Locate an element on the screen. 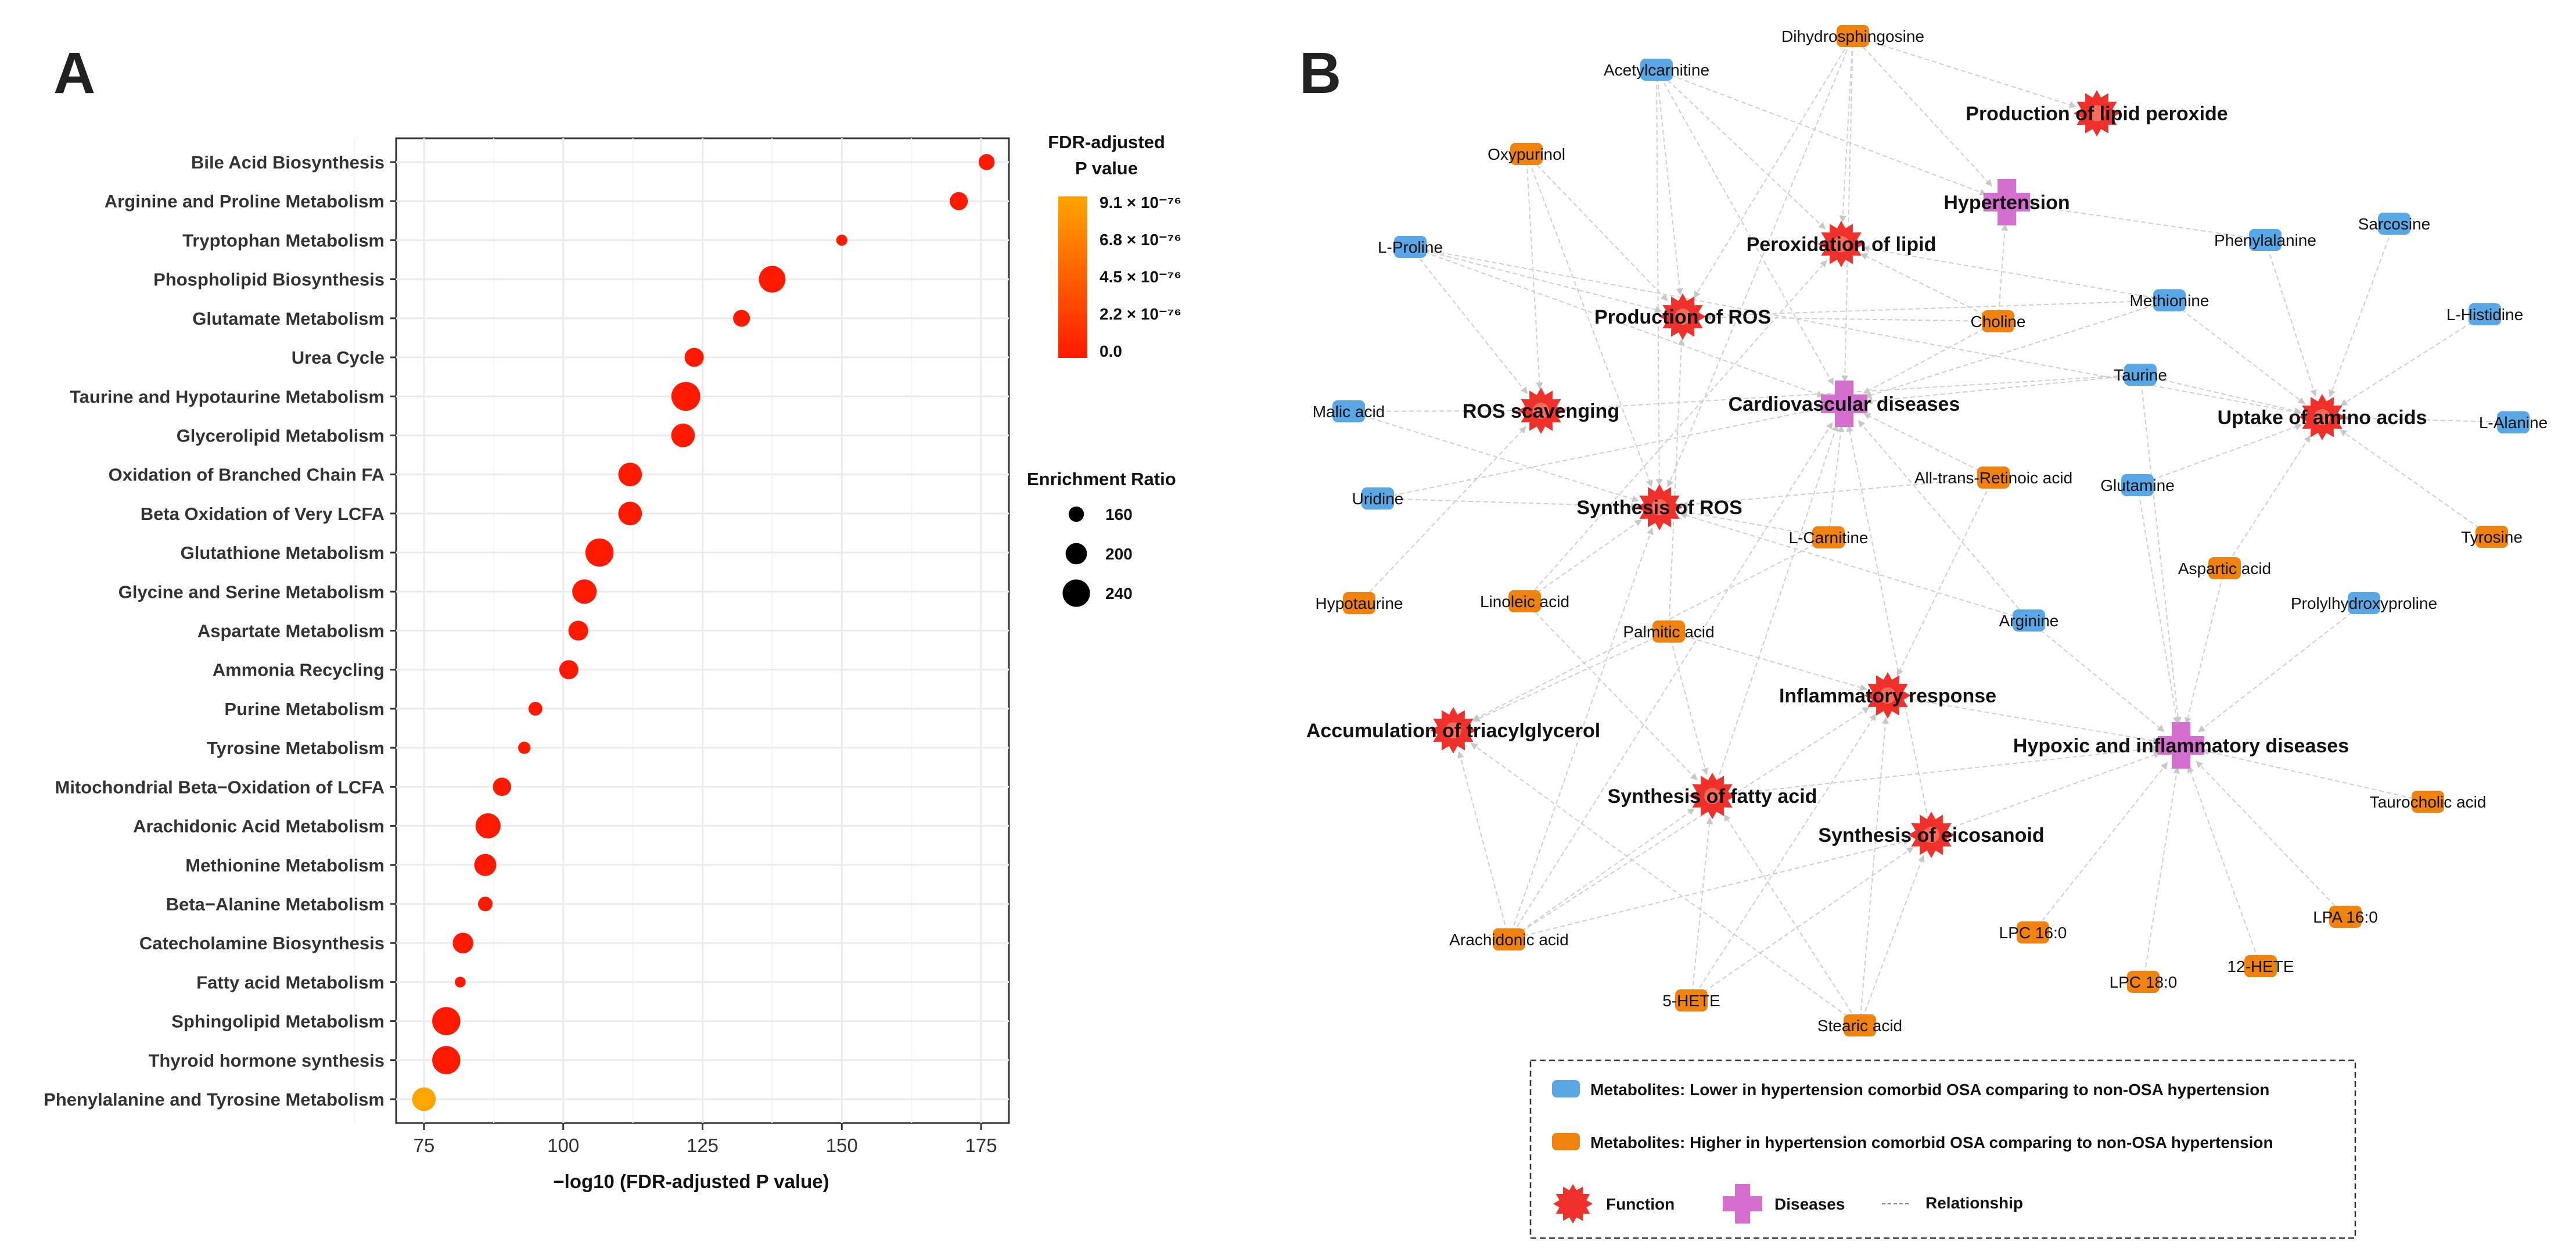  colorbar-label: 9.1 × 10⁻⁷⁶ is located at coordinates (1140, 202).